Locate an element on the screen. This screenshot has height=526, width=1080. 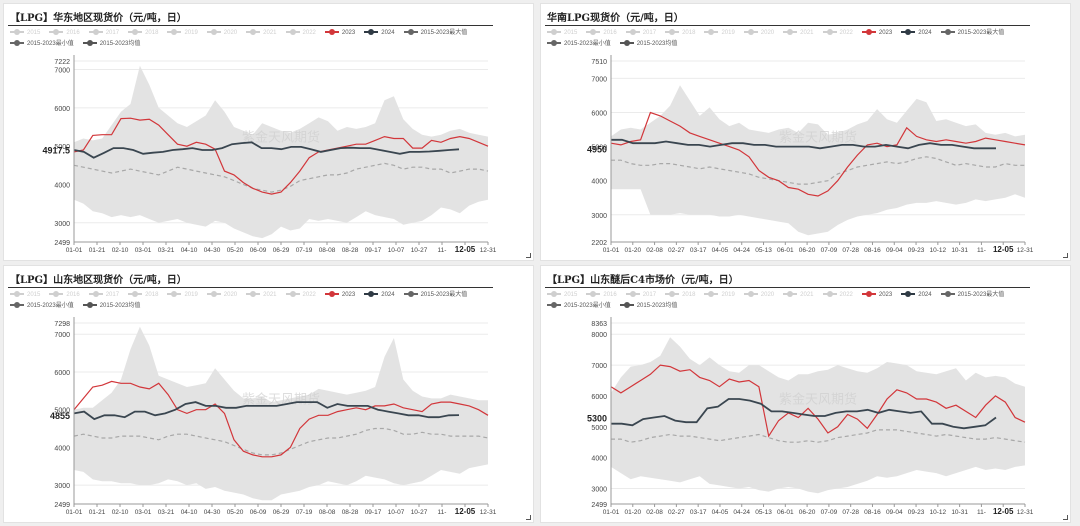
legend-label: 2018 is located at coordinates (152, 295).